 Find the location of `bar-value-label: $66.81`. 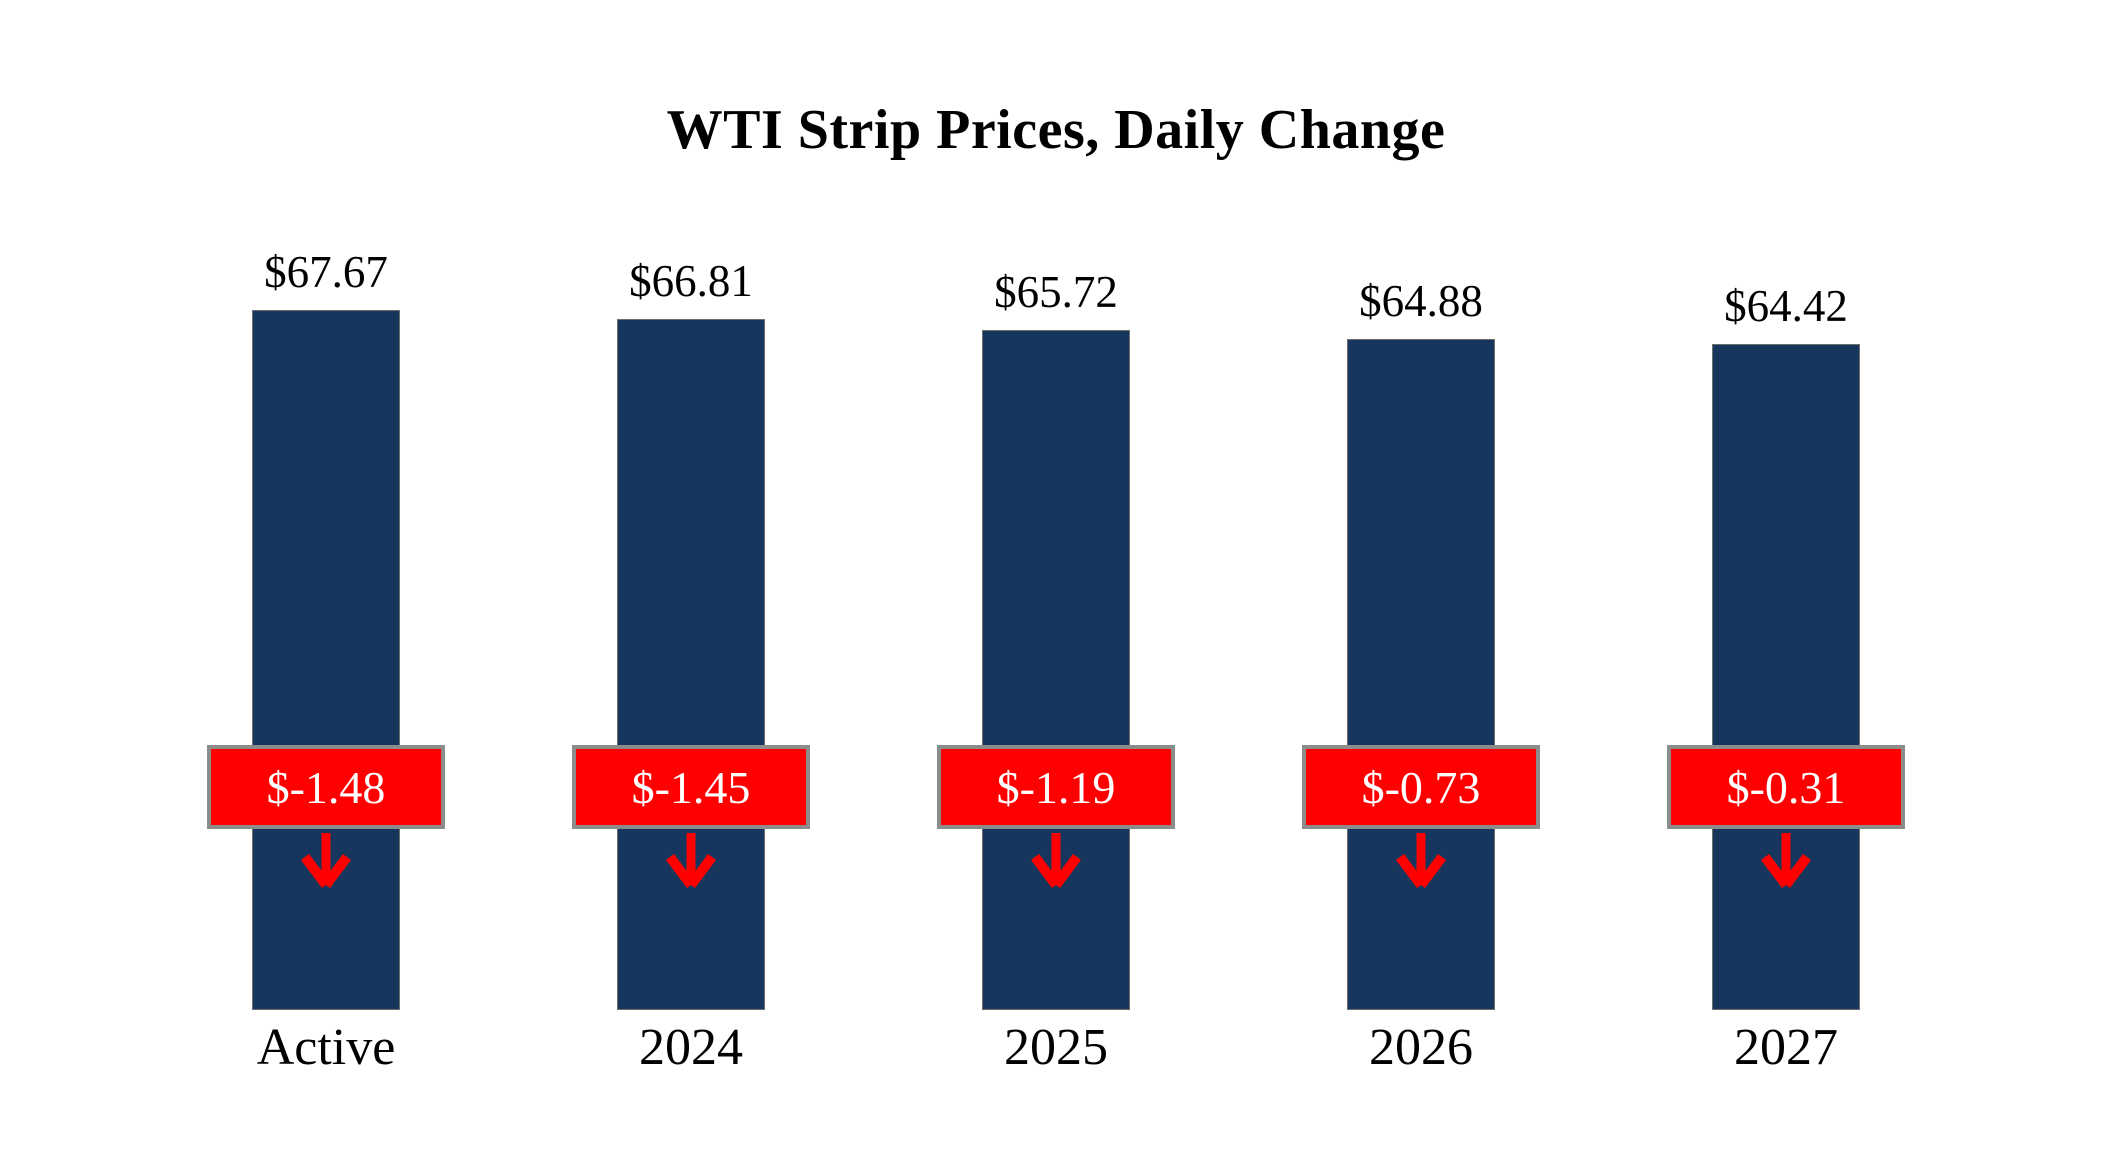

bar-value-label: $66.81 is located at coordinates (691, 281).